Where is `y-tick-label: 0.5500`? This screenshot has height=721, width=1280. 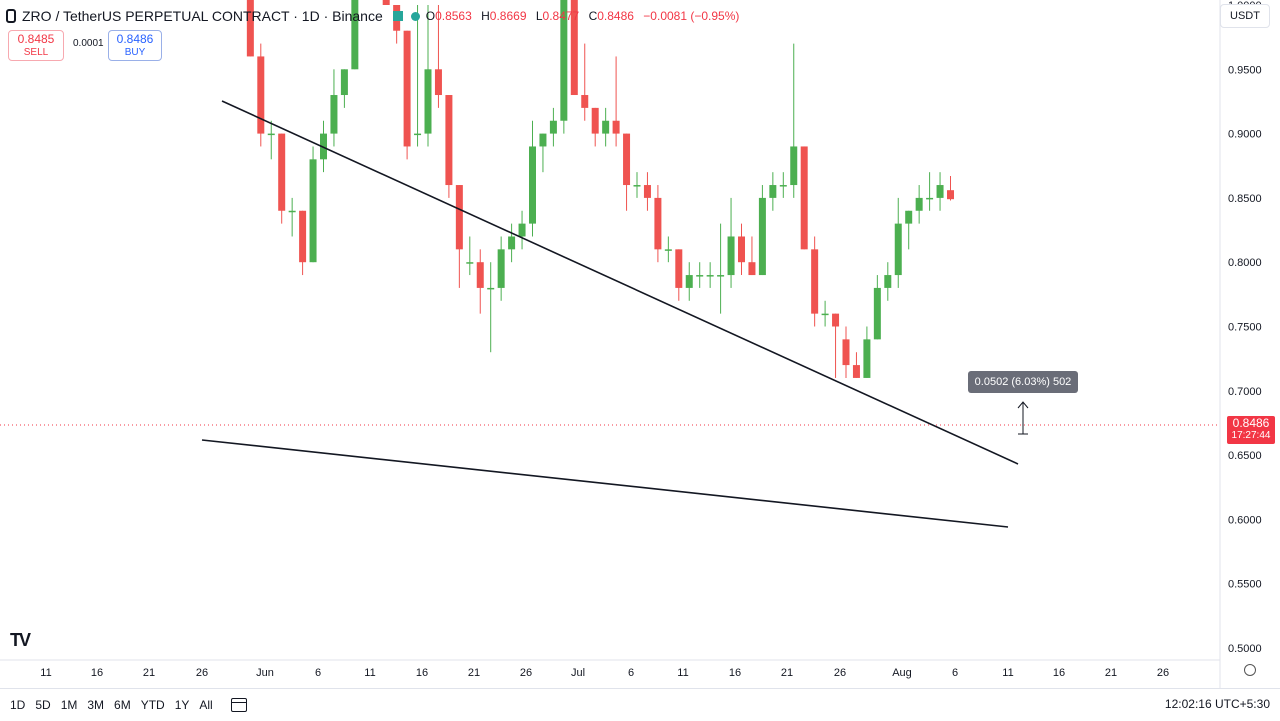
y-tick-label: 0.5500 is located at coordinates (1245, 585).